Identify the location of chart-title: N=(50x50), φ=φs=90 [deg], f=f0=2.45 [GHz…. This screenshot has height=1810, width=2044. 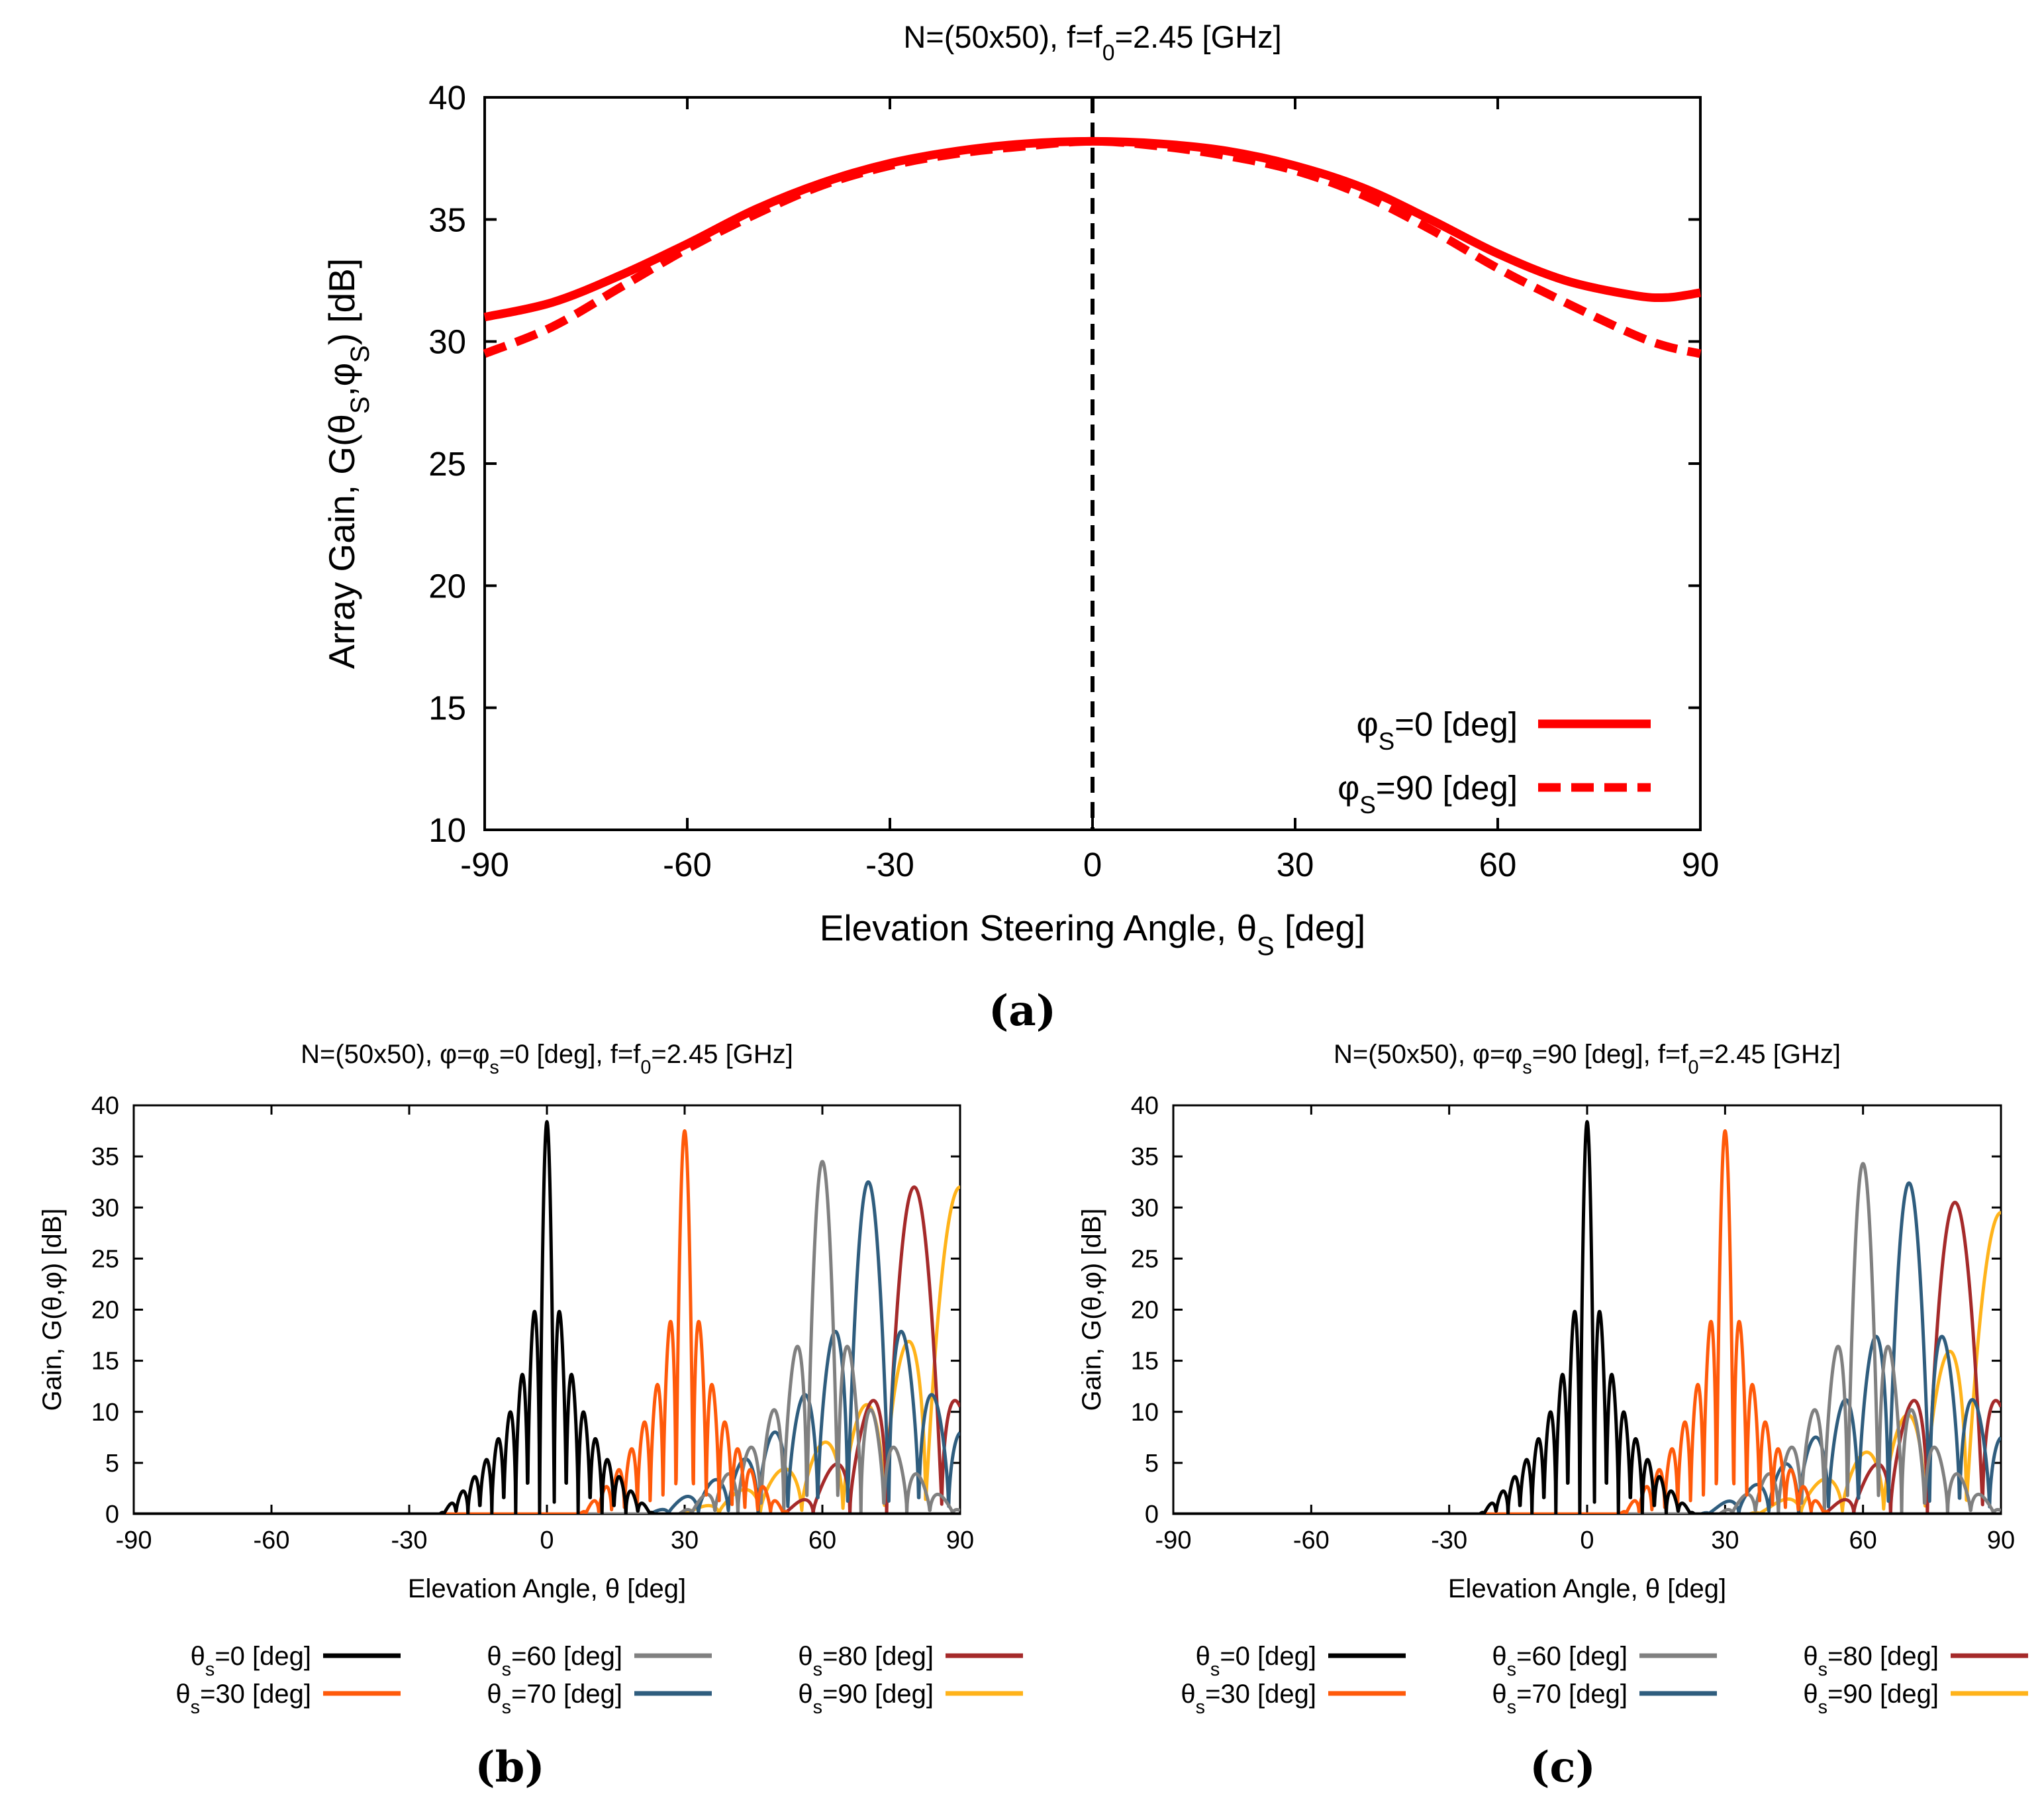
(1587, 1059).